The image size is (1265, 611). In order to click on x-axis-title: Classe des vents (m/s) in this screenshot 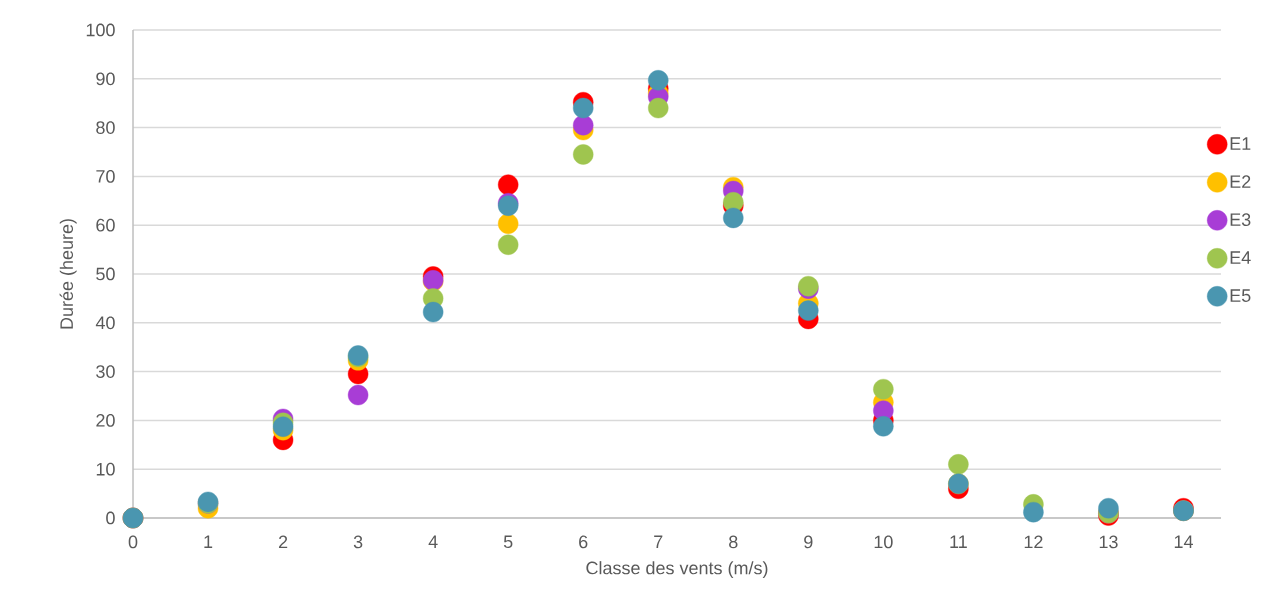, I will do `click(677, 569)`.